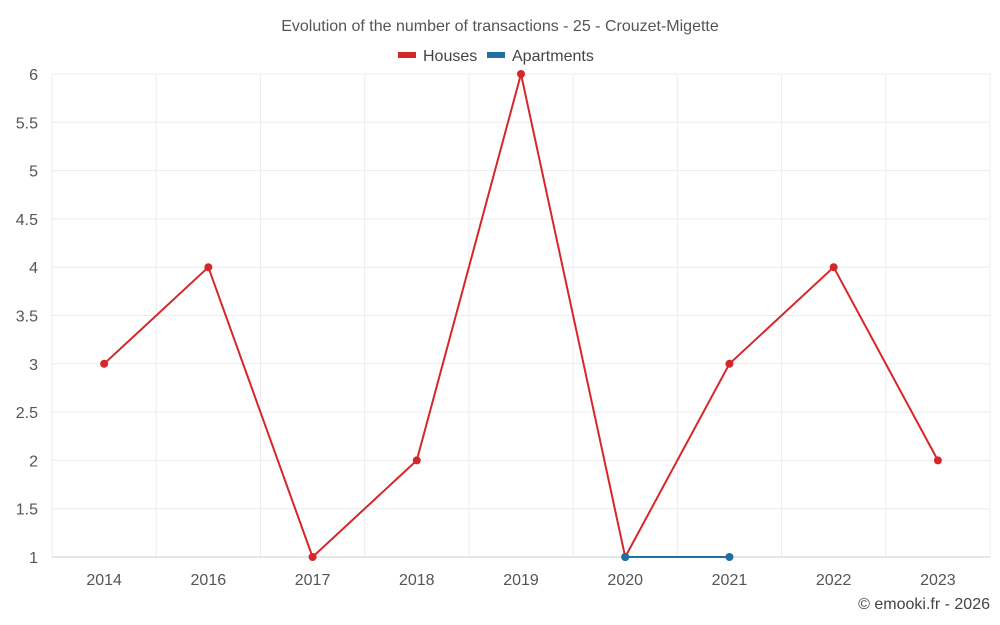 The height and width of the screenshot is (625, 1000). What do you see at coordinates (33, 461) in the screenshot?
I see `y-tick-label: 2` at bounding box center [33, 461].